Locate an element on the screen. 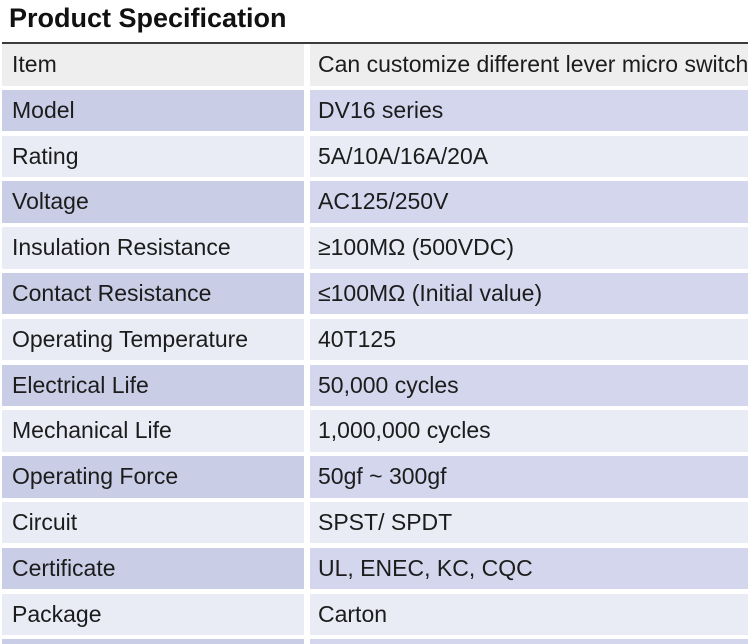 Image resolution: width=754 pixels, height=644 pixels. spec-label-cell: Operating Temperature is located at coordinates (153, 339).